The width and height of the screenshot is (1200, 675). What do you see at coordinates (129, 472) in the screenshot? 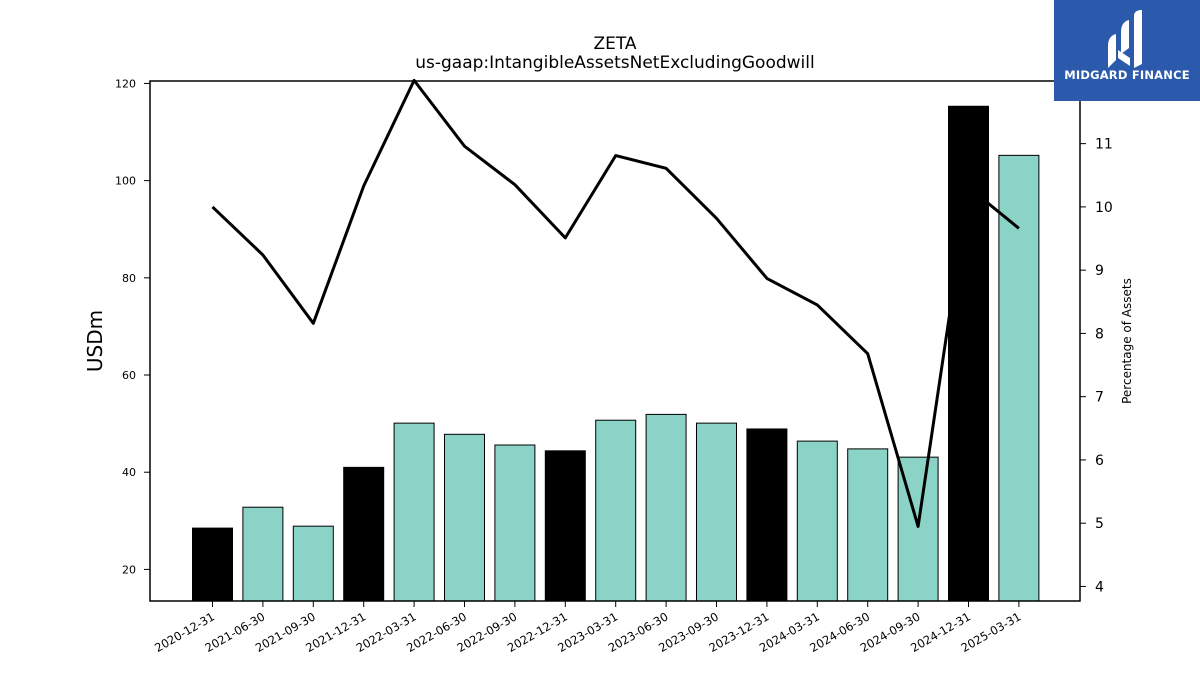
I see `y-tick-label-40: 40` at bounding box center [129, 472].